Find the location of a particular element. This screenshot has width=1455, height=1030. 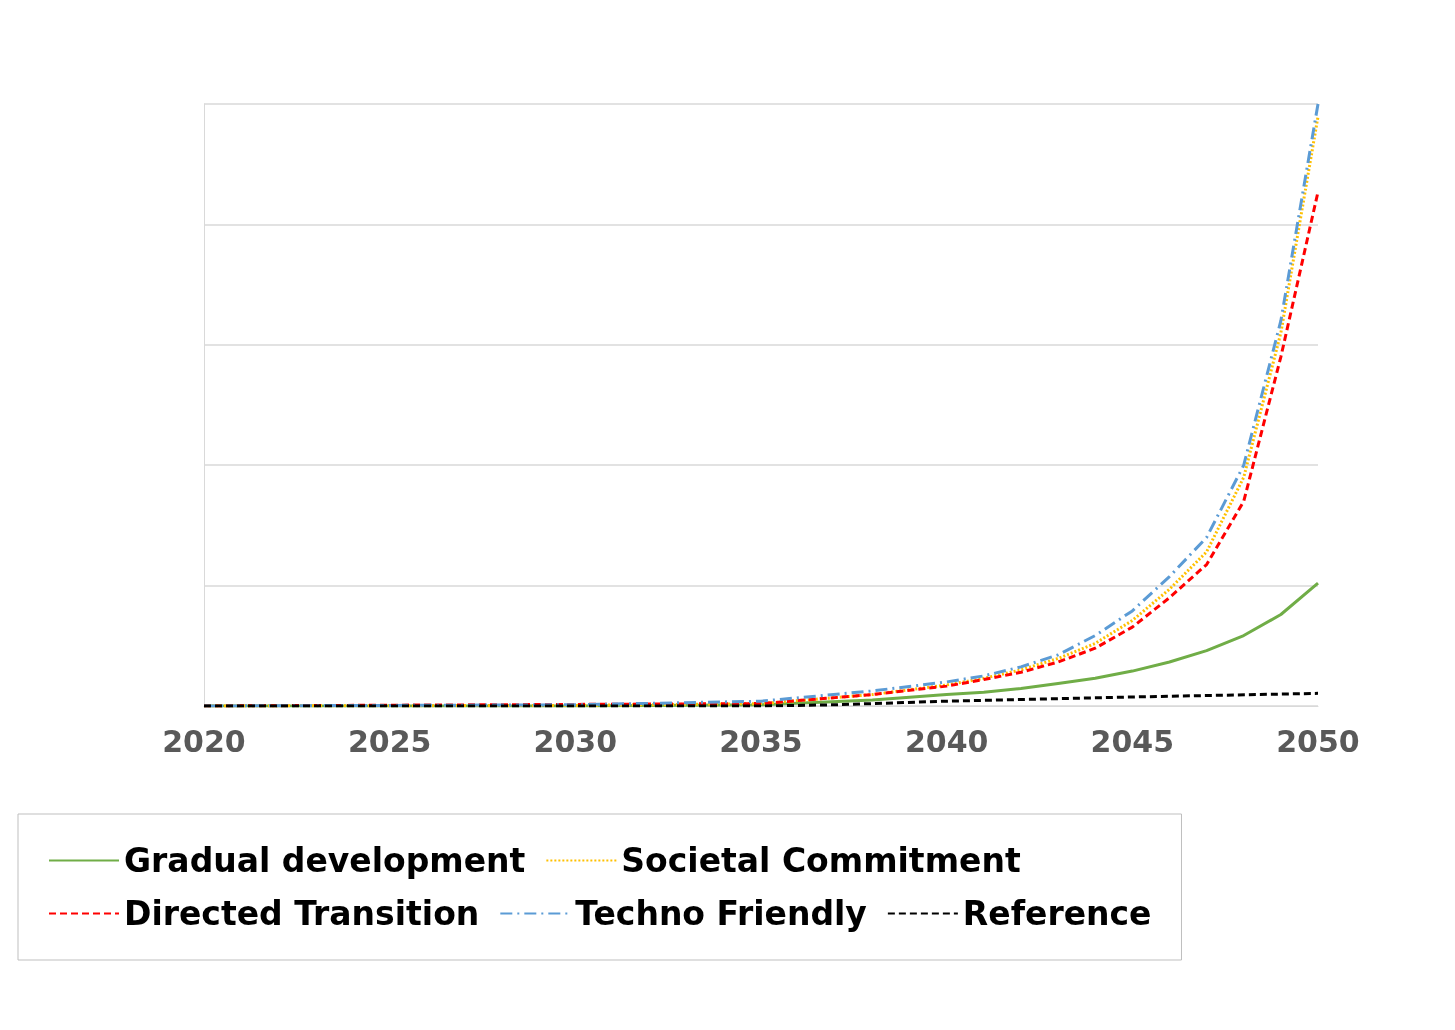

x-tick-label: 2030 is located at coordinates (575, 741).